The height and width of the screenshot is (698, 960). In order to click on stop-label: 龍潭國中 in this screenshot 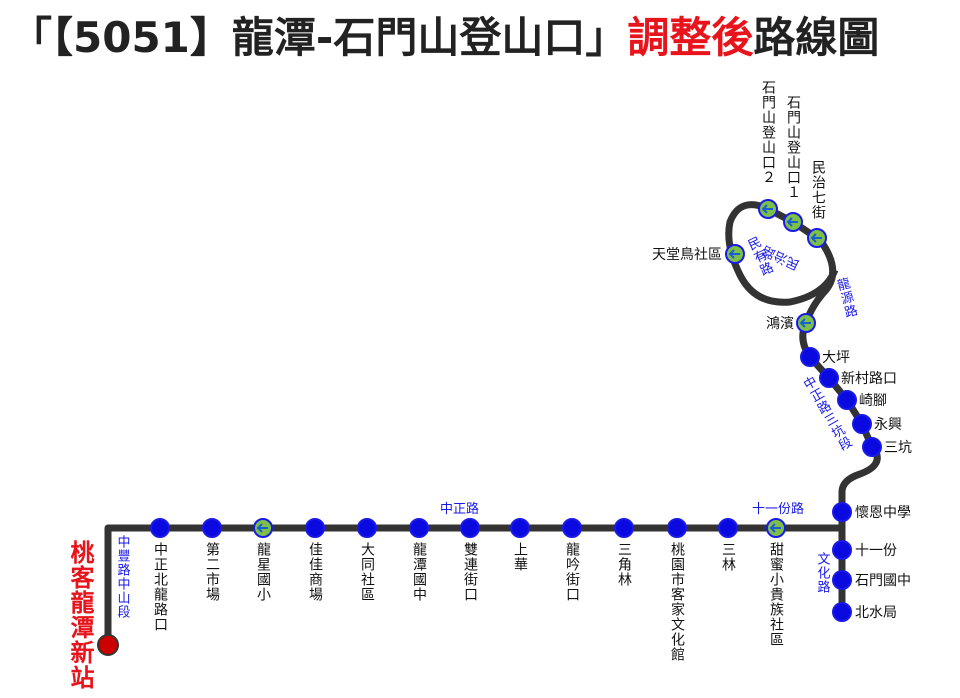, I will do `click(419, 571)`.